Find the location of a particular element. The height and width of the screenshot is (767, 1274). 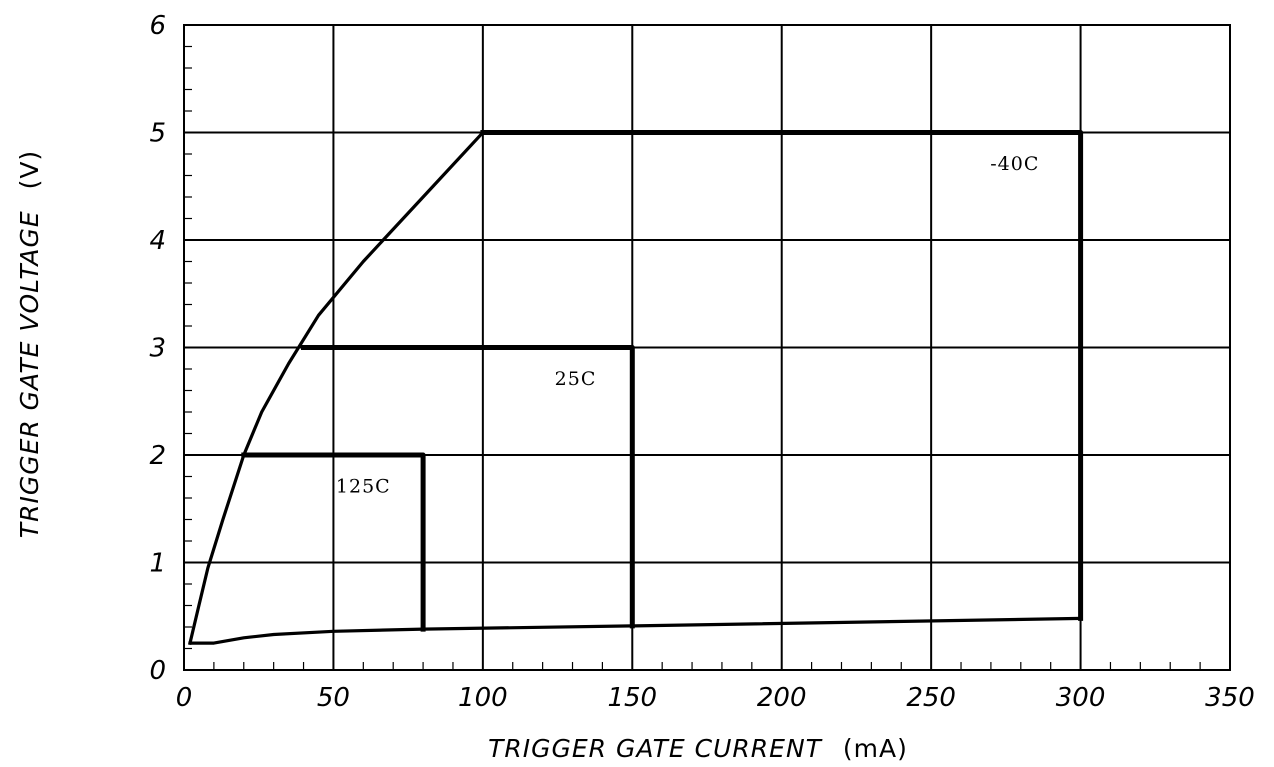

x-tick-label: 50 is located at coordinates (333, 698).